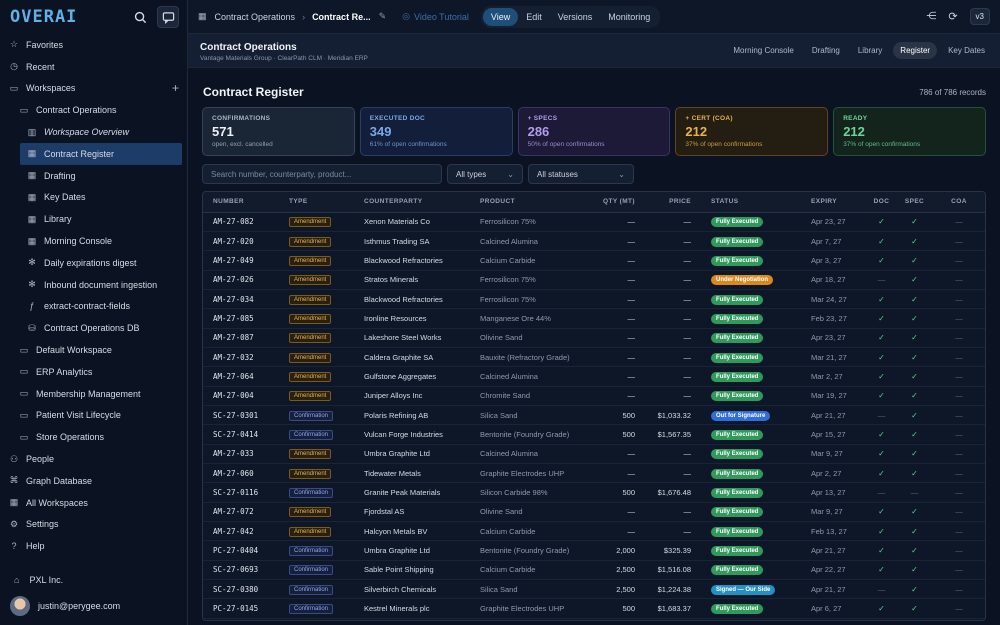  Describe the element at coordinates (241, 260) in the screenshot. I see `contract-number: AM-27-049` at that location.